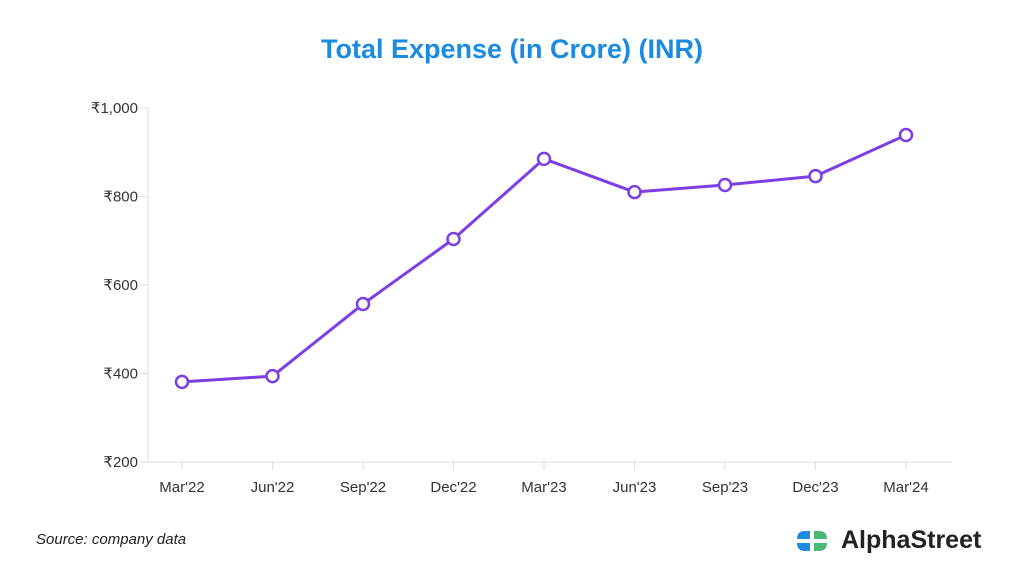  What do you see at coordinates (725, 487) in the screenshot?
I see `x-tick-label: Sep'23` at bounding box center [725, 487].